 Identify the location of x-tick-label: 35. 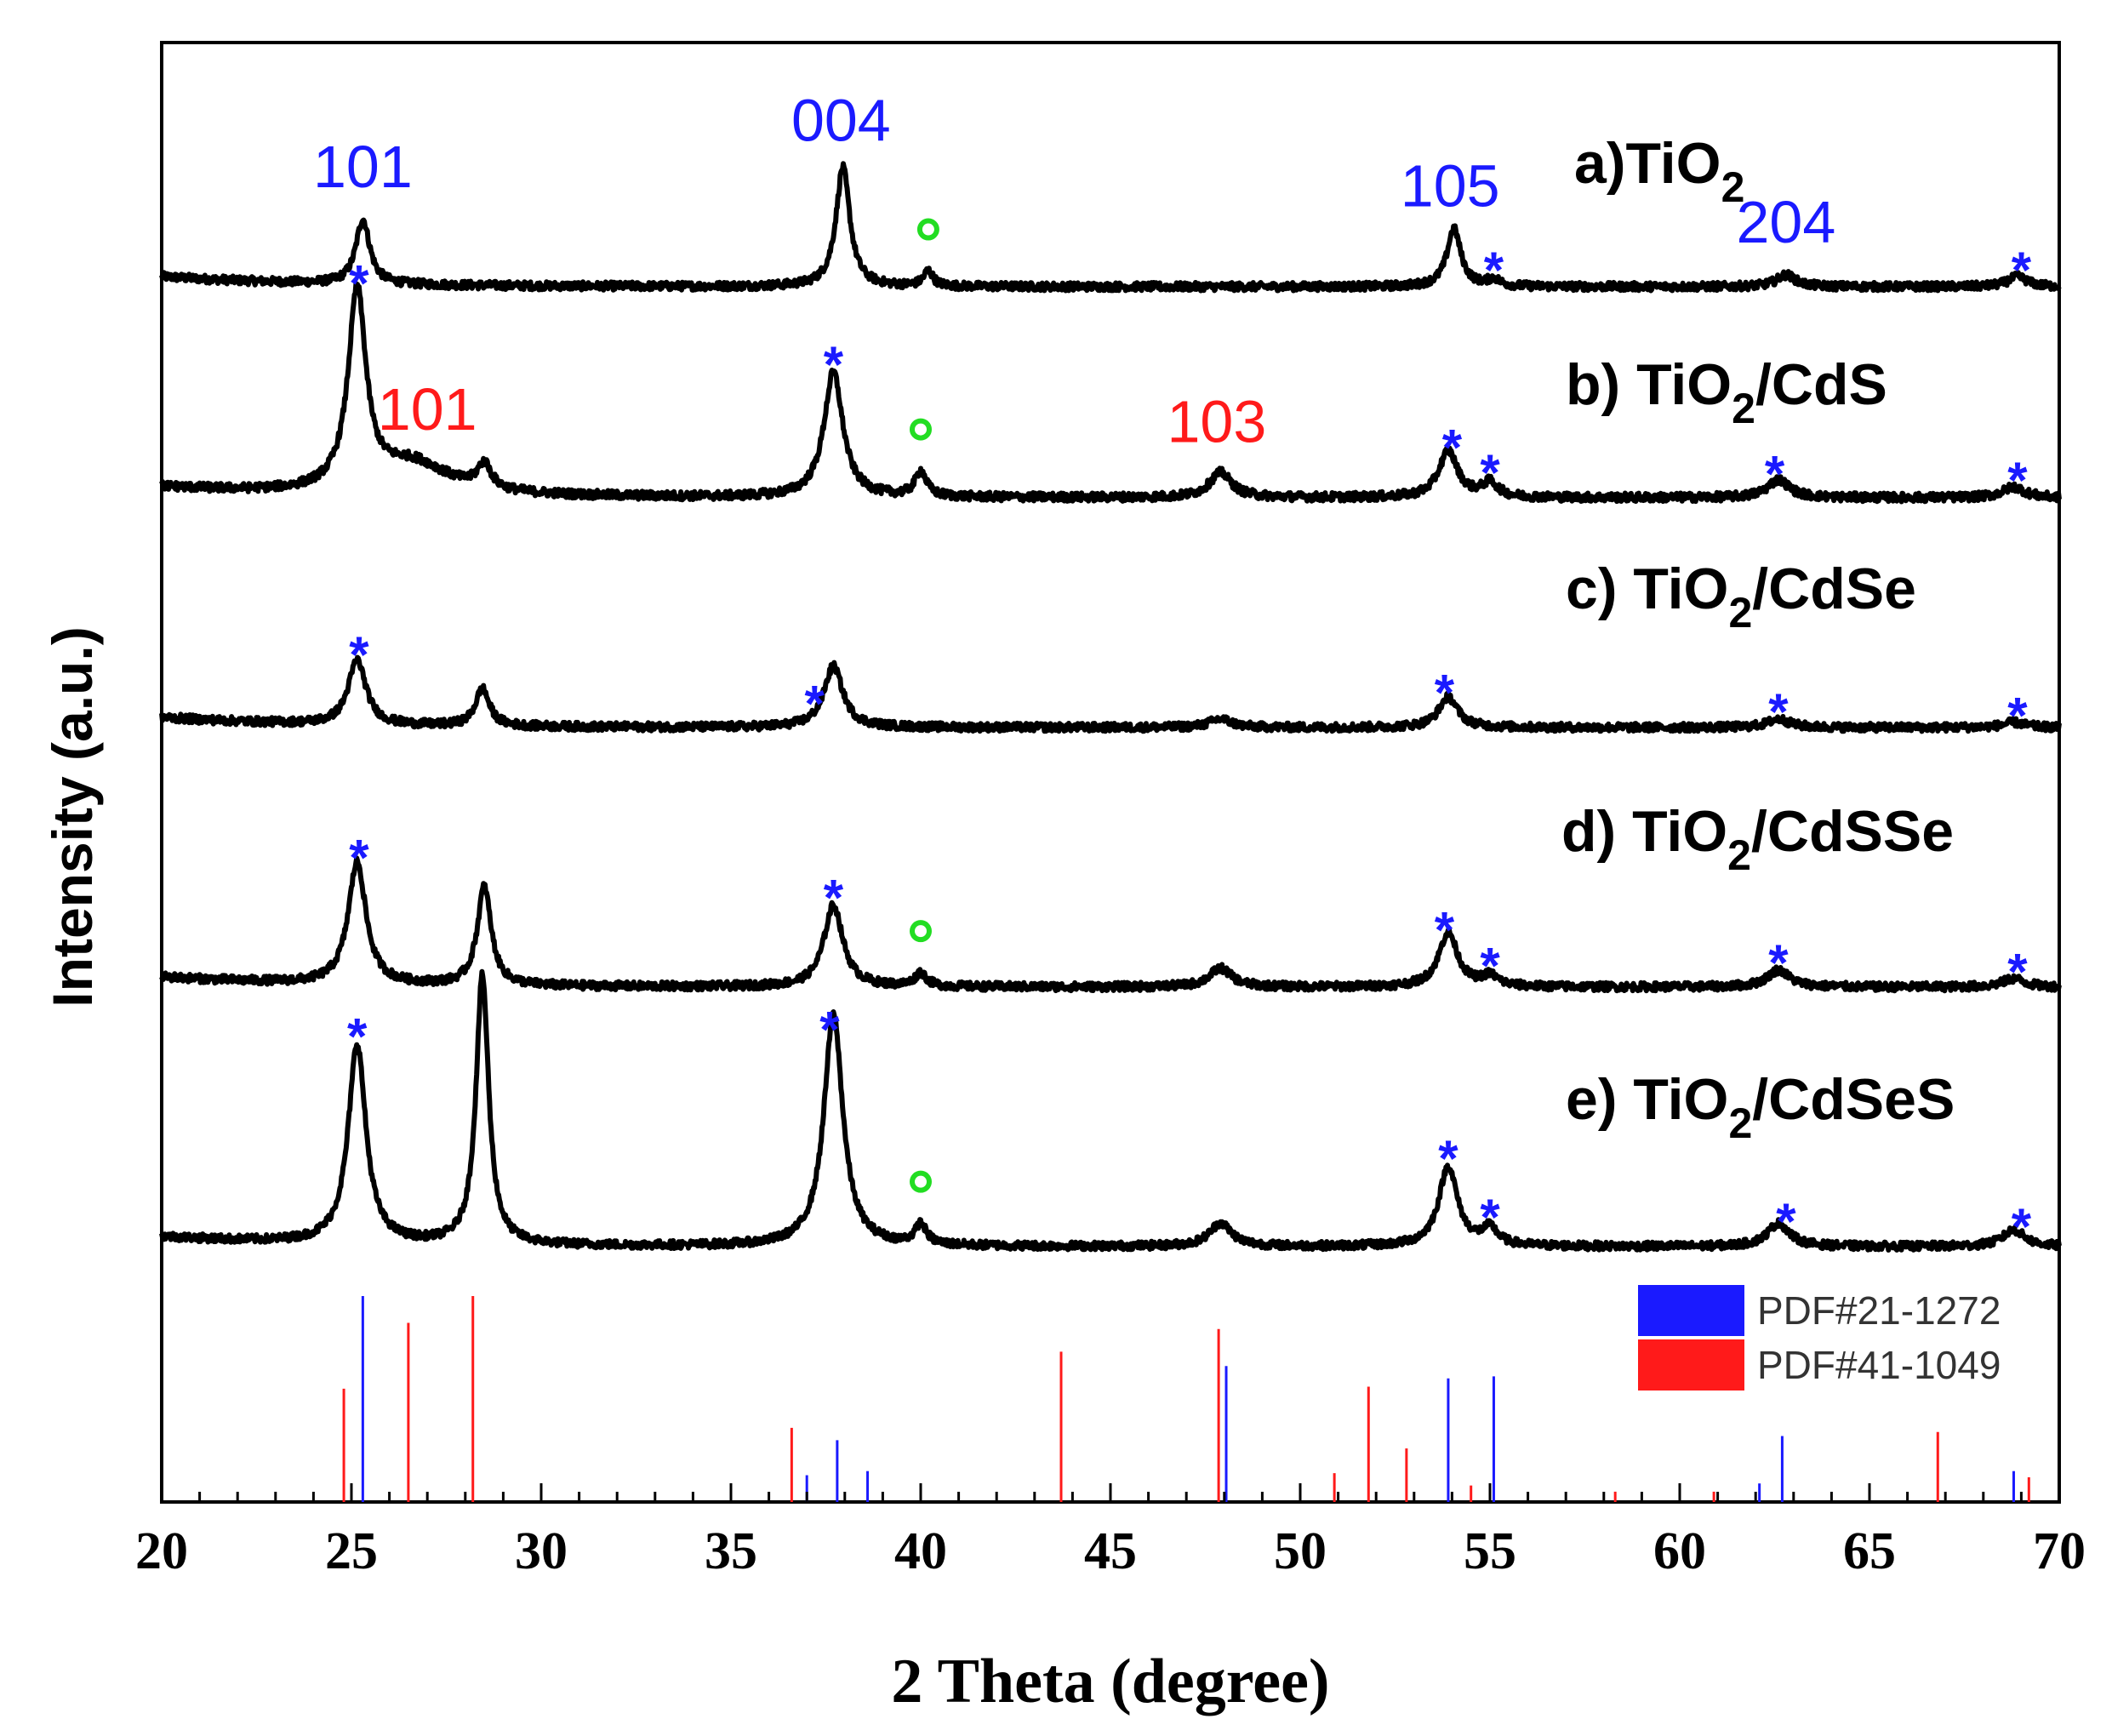
(731, 1551).